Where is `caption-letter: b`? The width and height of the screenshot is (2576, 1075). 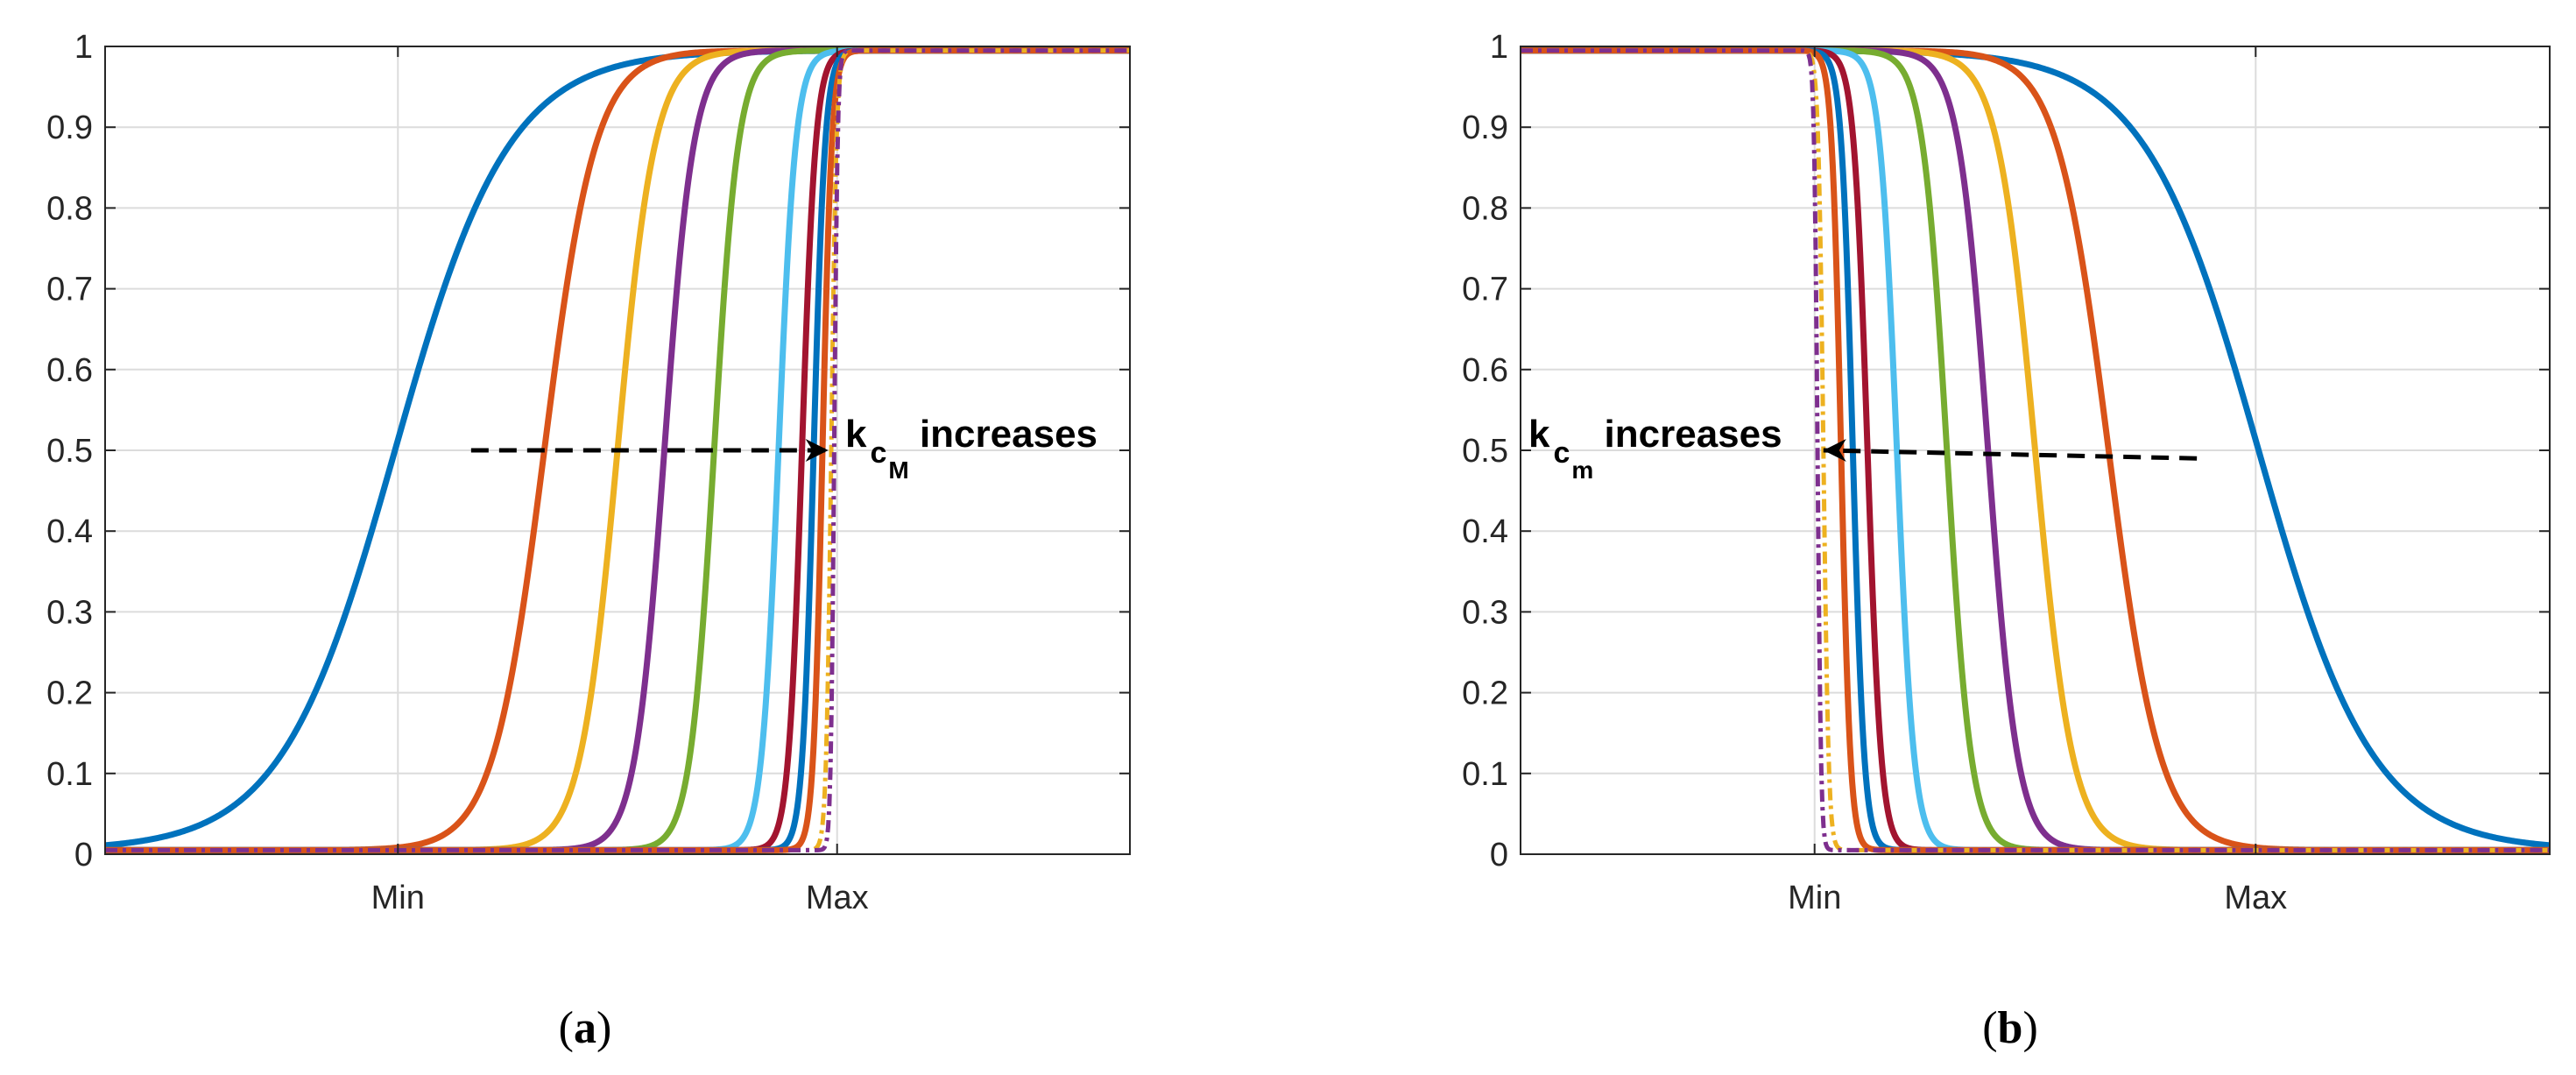 caption-letter: b is located at coordinates (2011, 1028).